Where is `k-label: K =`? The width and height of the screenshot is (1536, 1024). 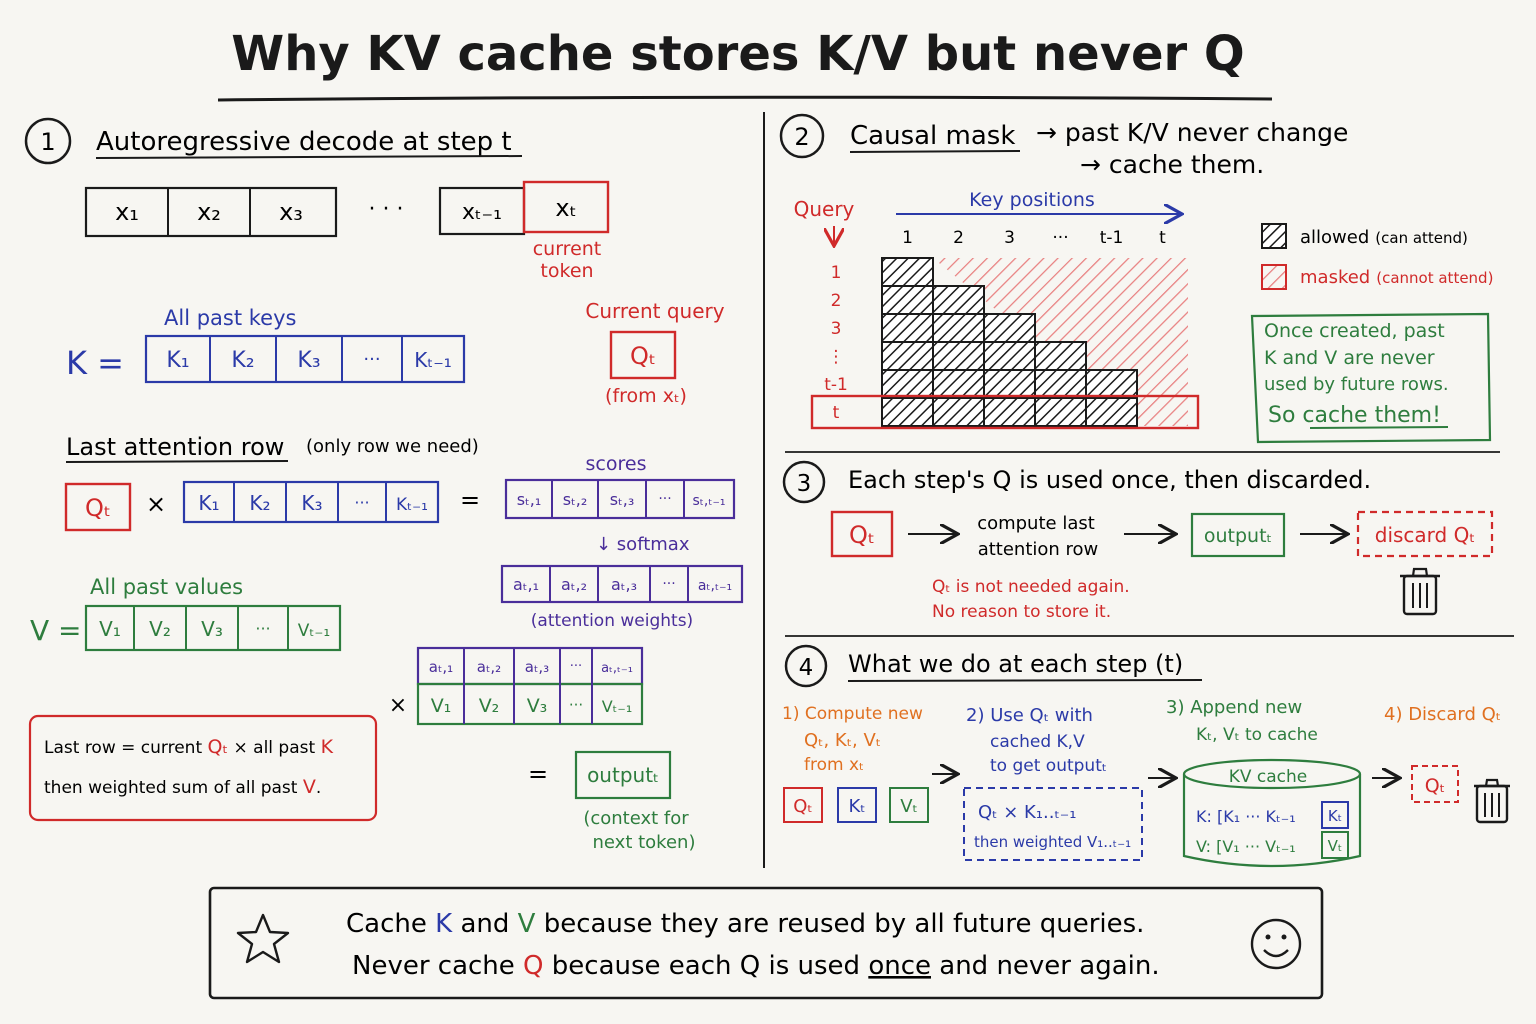 k-label: K = is located at coordinates (95, 363).